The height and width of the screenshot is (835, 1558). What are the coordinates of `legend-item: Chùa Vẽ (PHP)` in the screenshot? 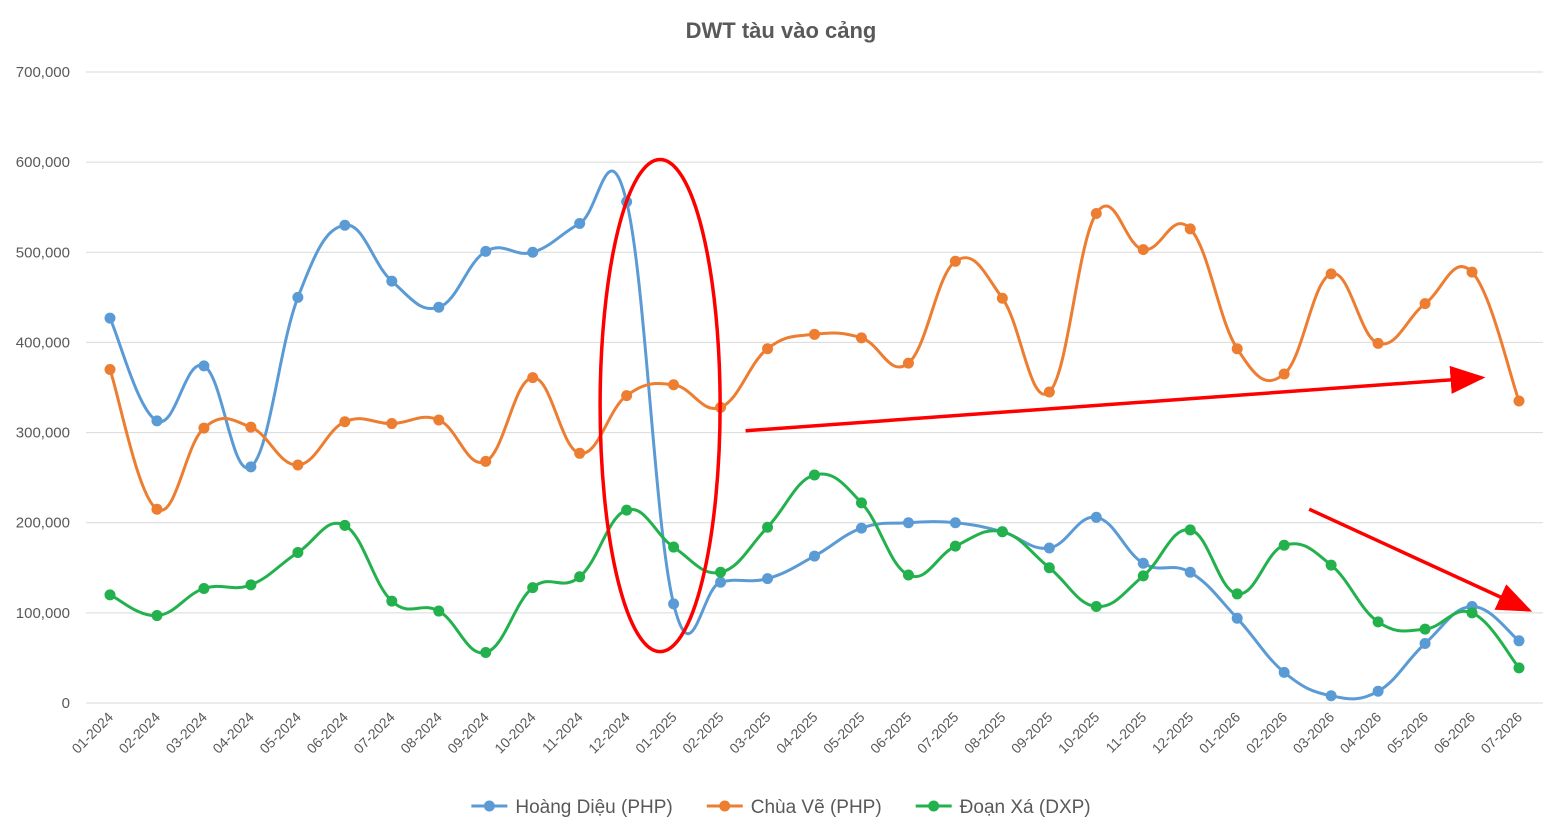 It's located at (794, 807).